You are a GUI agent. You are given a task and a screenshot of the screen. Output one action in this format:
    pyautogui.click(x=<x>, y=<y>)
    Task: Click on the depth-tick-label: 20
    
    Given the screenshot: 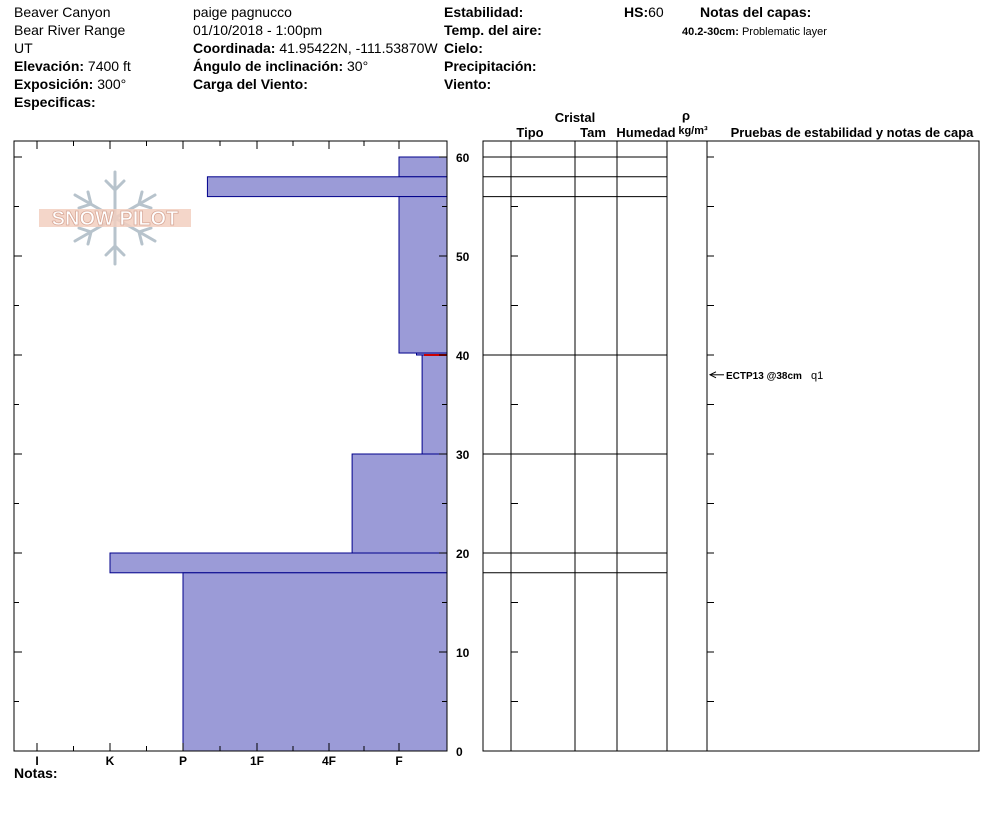 What is the action you would take?
    pyautogui.click(x=463, y=554)
    